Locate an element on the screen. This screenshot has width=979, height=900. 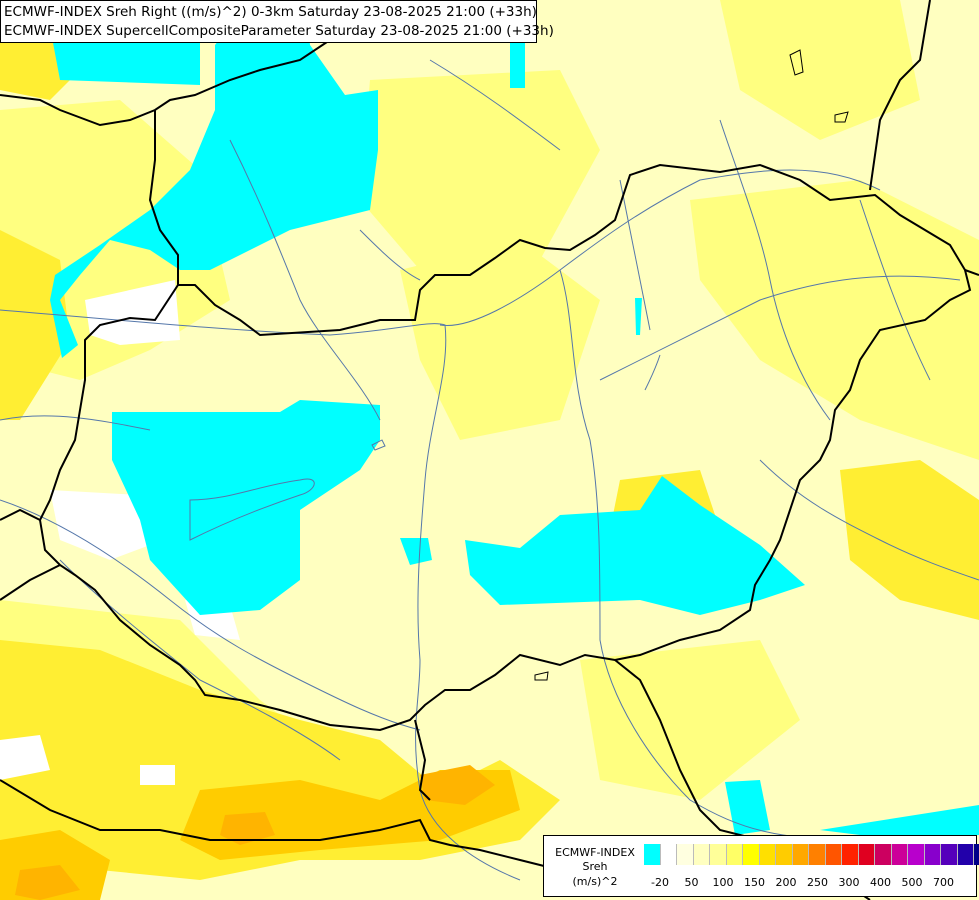
legend-model: ECMWF-INDEX is located at coordinates (595, 852).